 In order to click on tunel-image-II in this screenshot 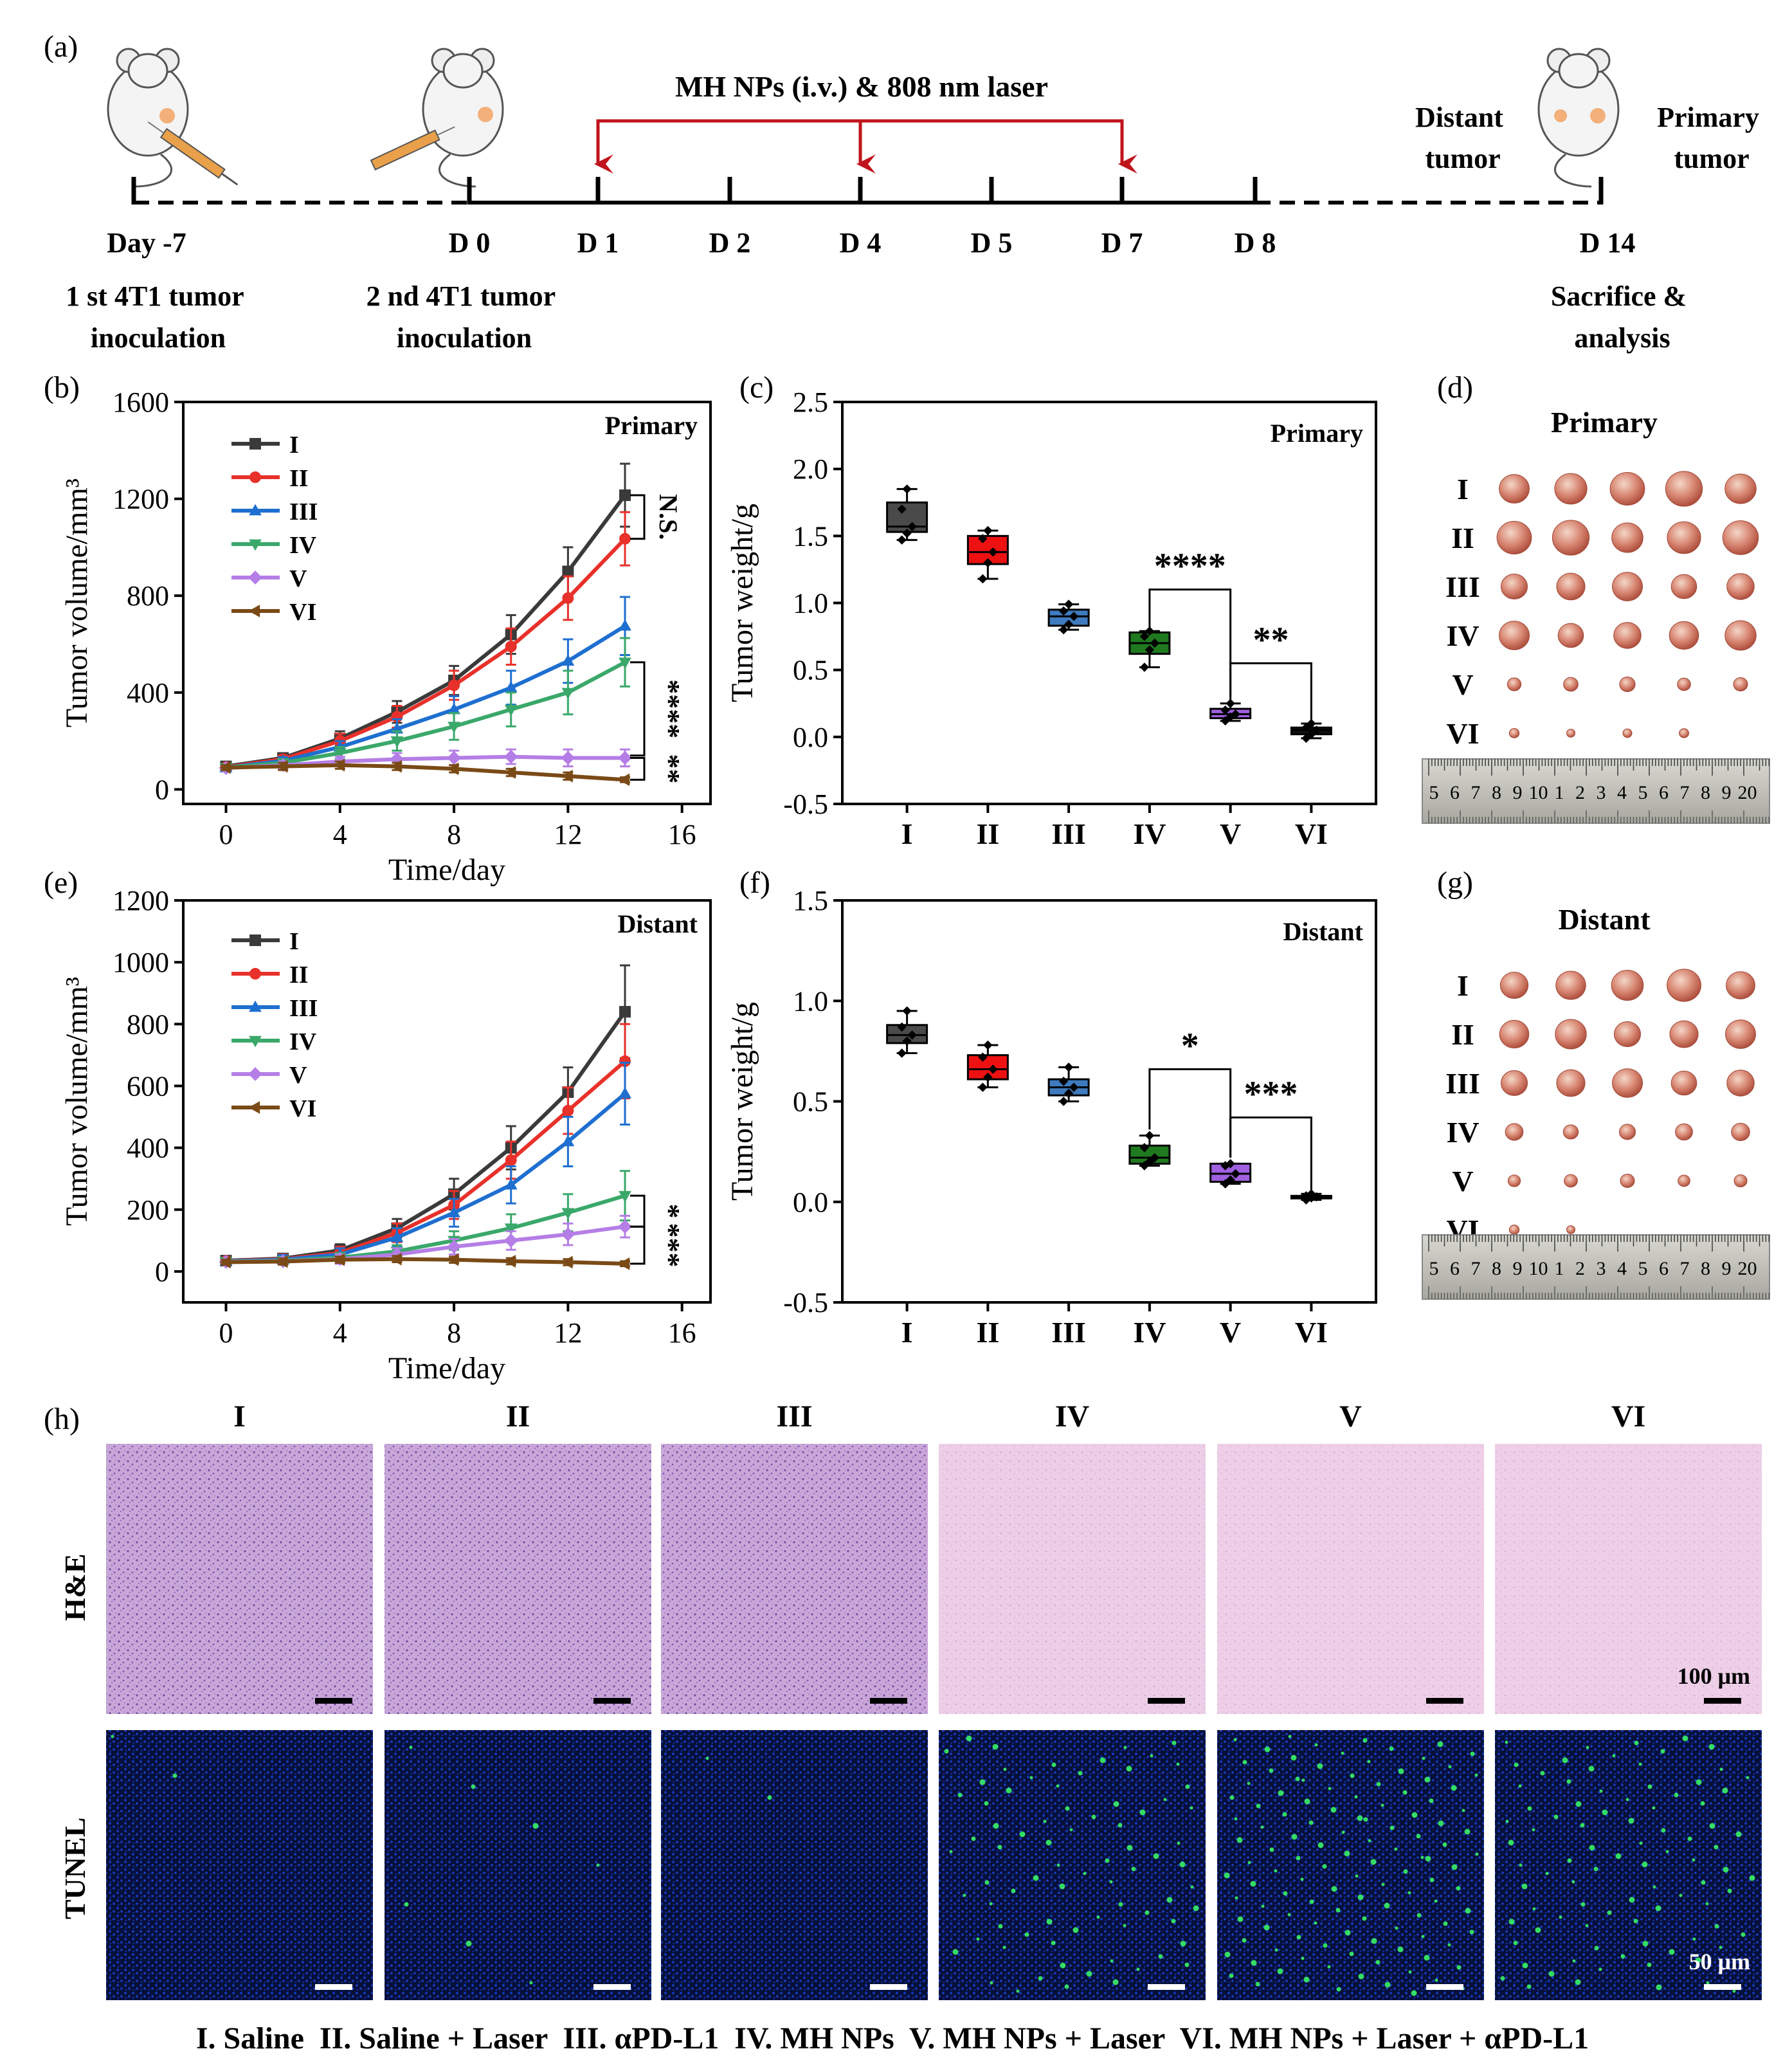, I will do `click(518, 1865)`.